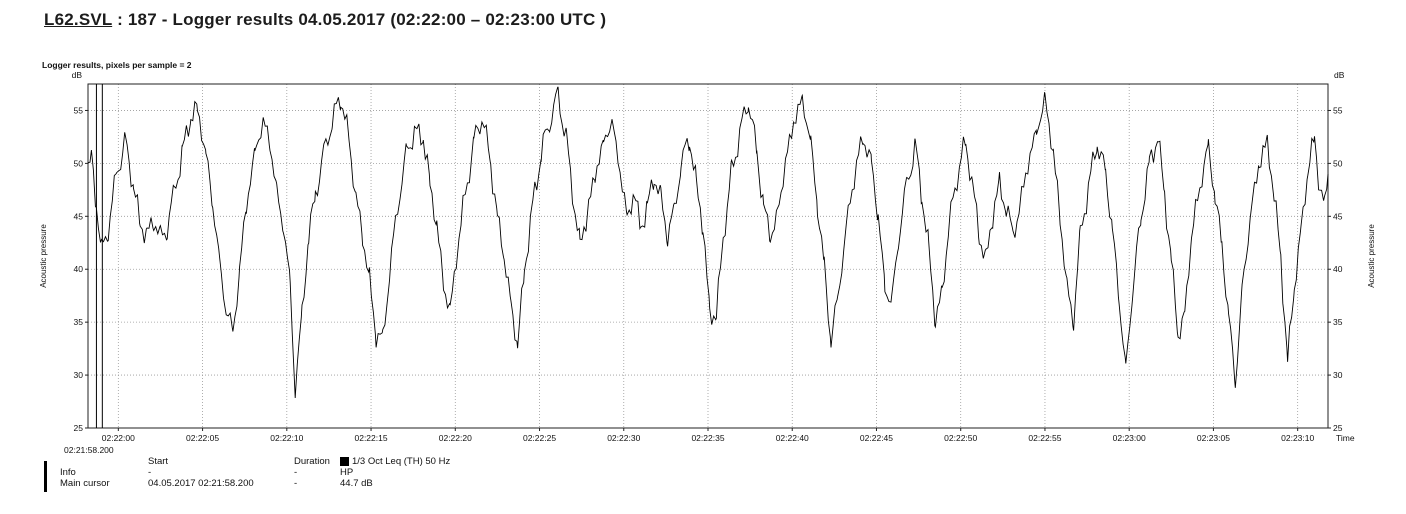 Image resolution: width=1406 pixels, height=514 pixels. Describe the element at coordinates (43, 256) in the screenshot. I see `y-axis-label-left: Acoustic pressure` at that location.